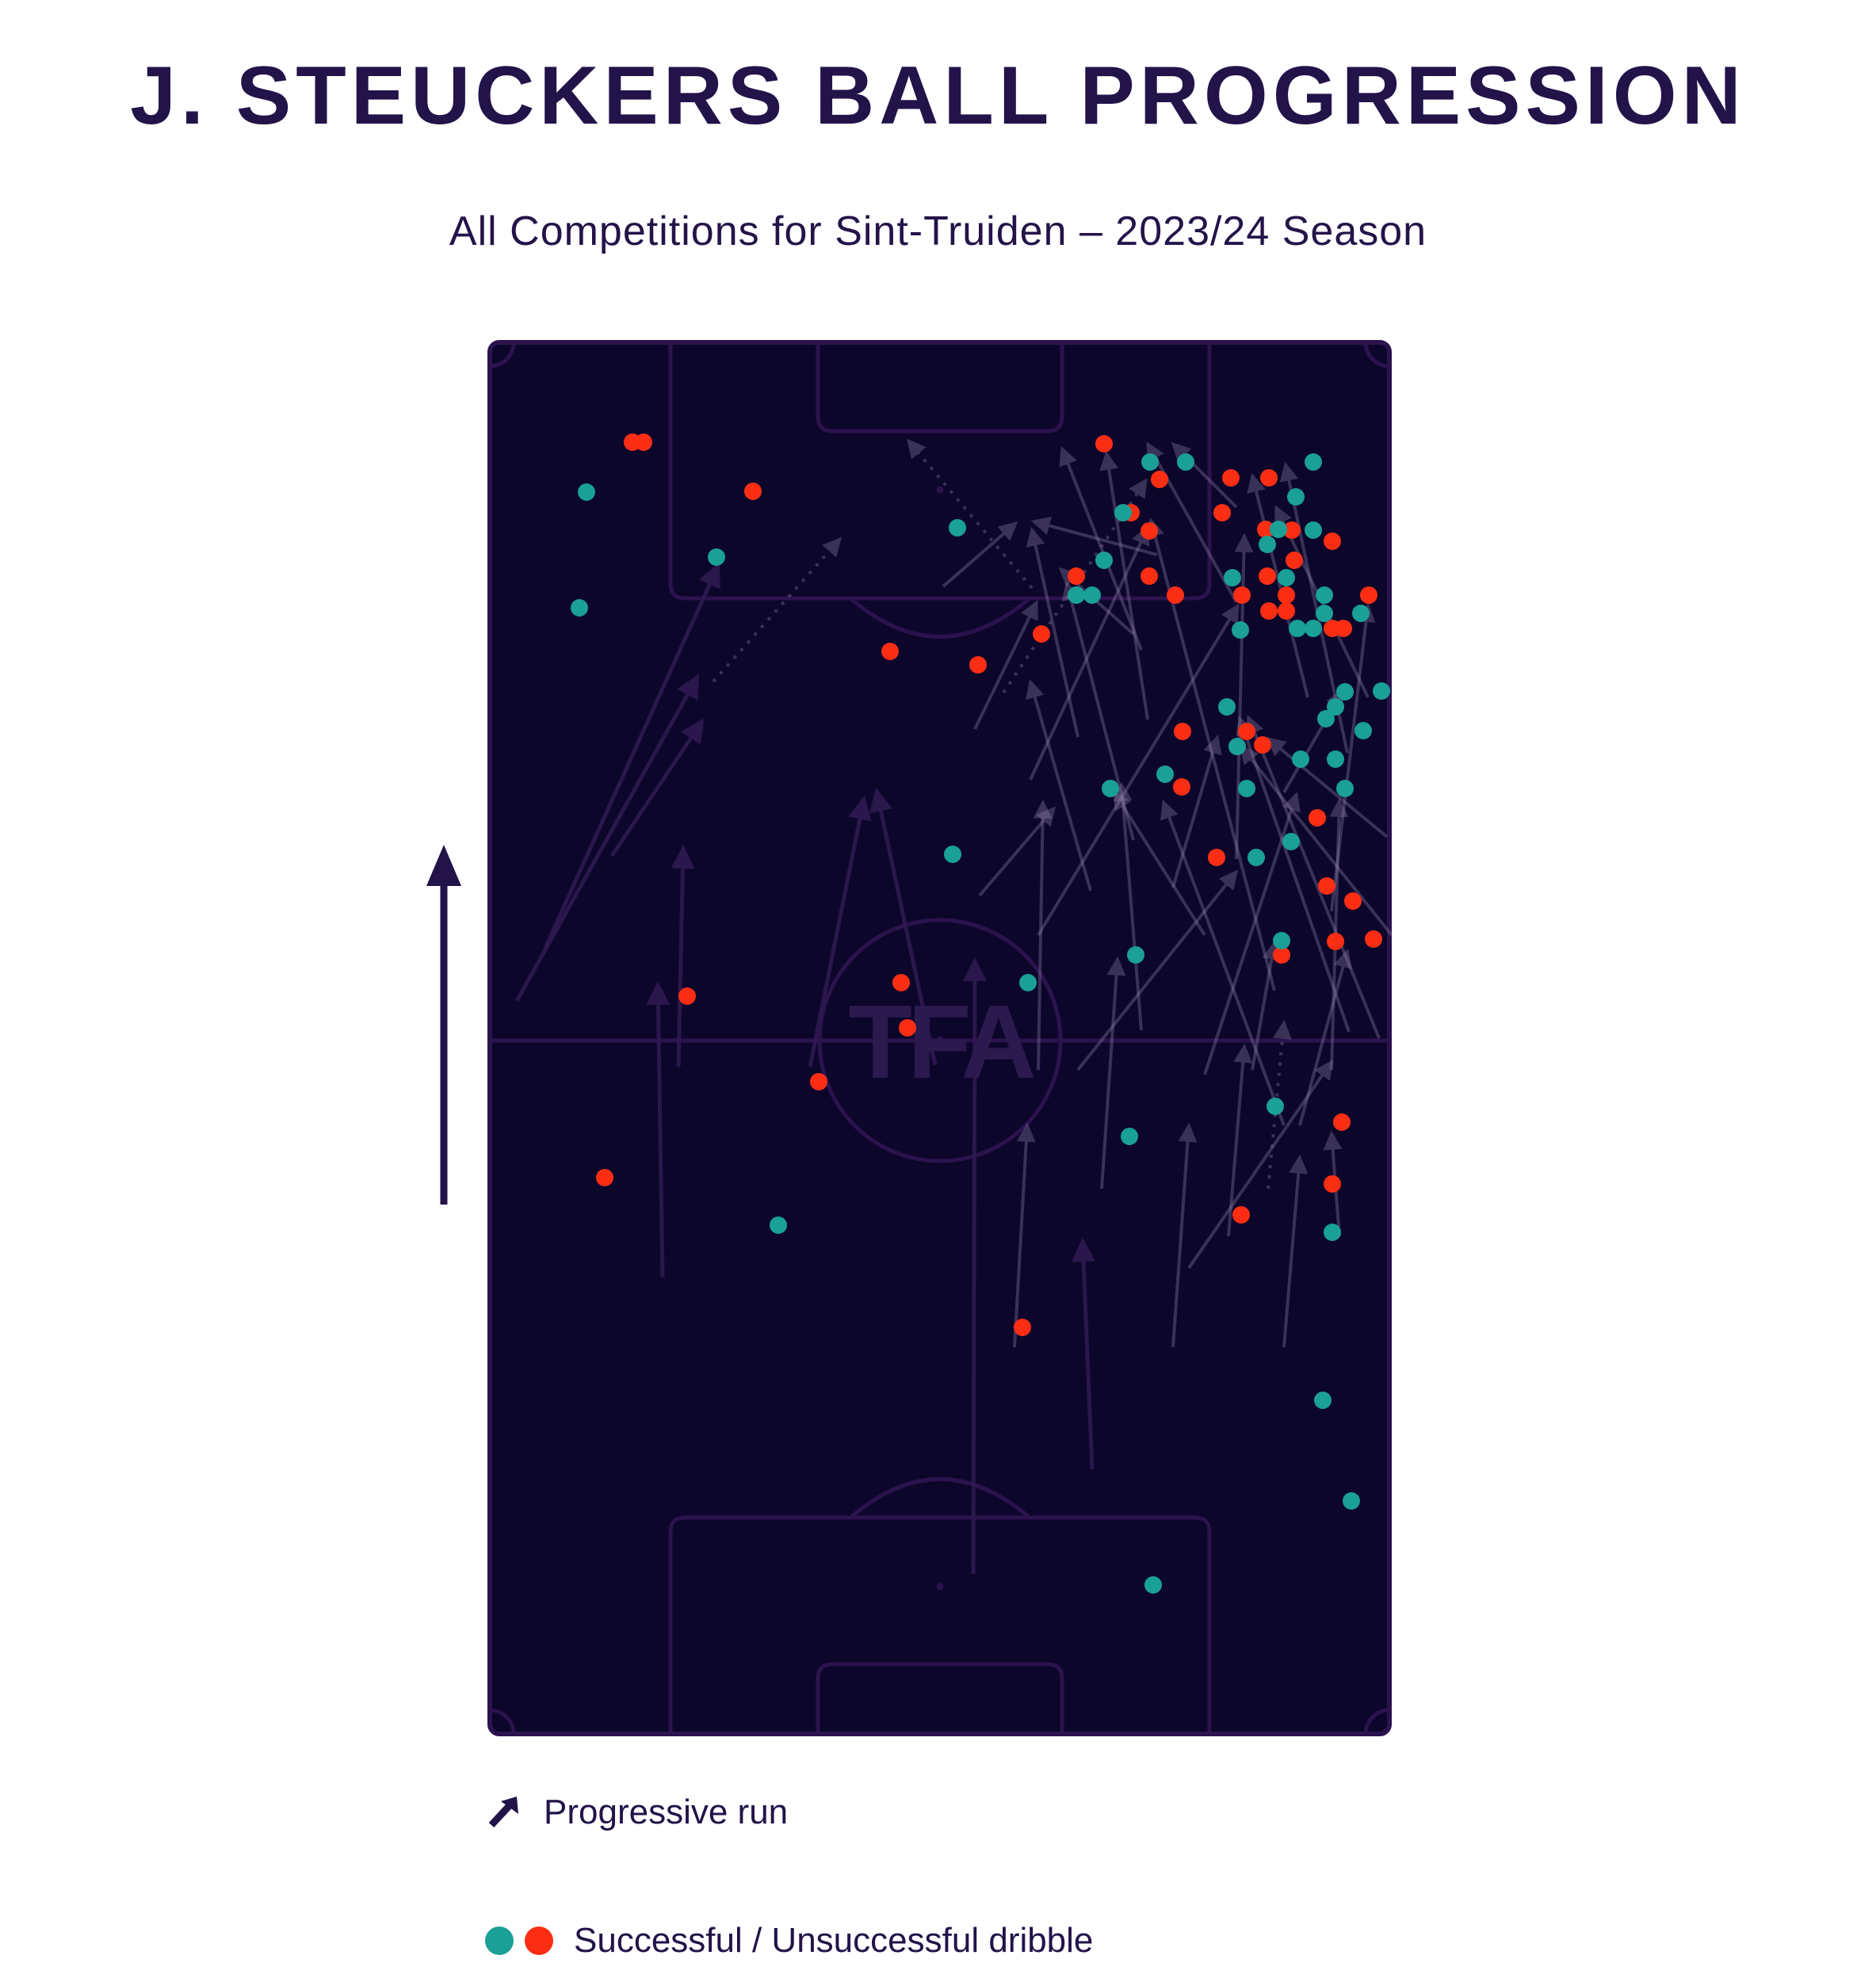 This screenshot has height=1978, width=1876. Describe the element at coordinates (539, 1940) in the screenshot. I see `unsuccessful-dribble-dot-icon` at that location.